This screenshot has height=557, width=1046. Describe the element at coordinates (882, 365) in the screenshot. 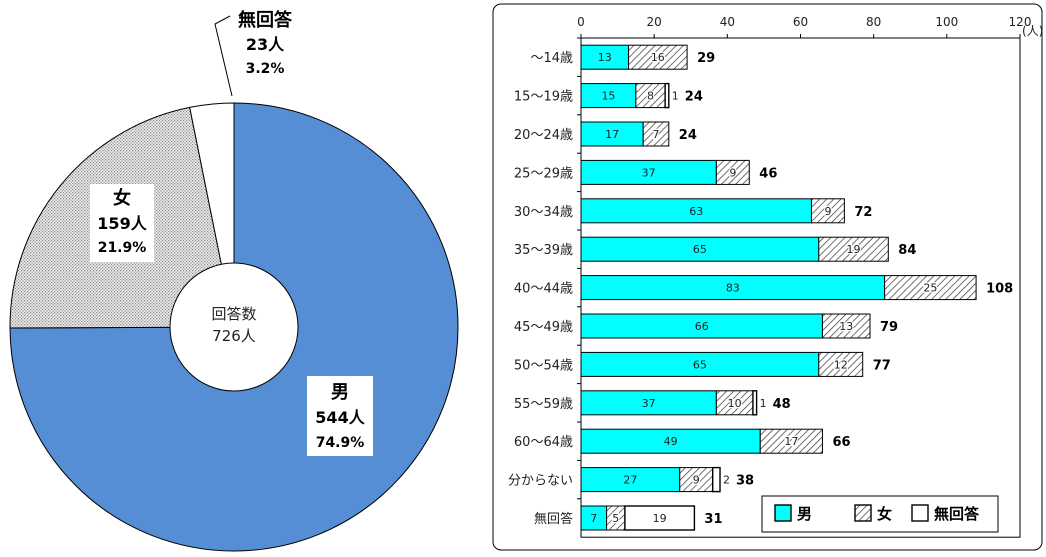

I see `bar-total-label: 77` at that location.